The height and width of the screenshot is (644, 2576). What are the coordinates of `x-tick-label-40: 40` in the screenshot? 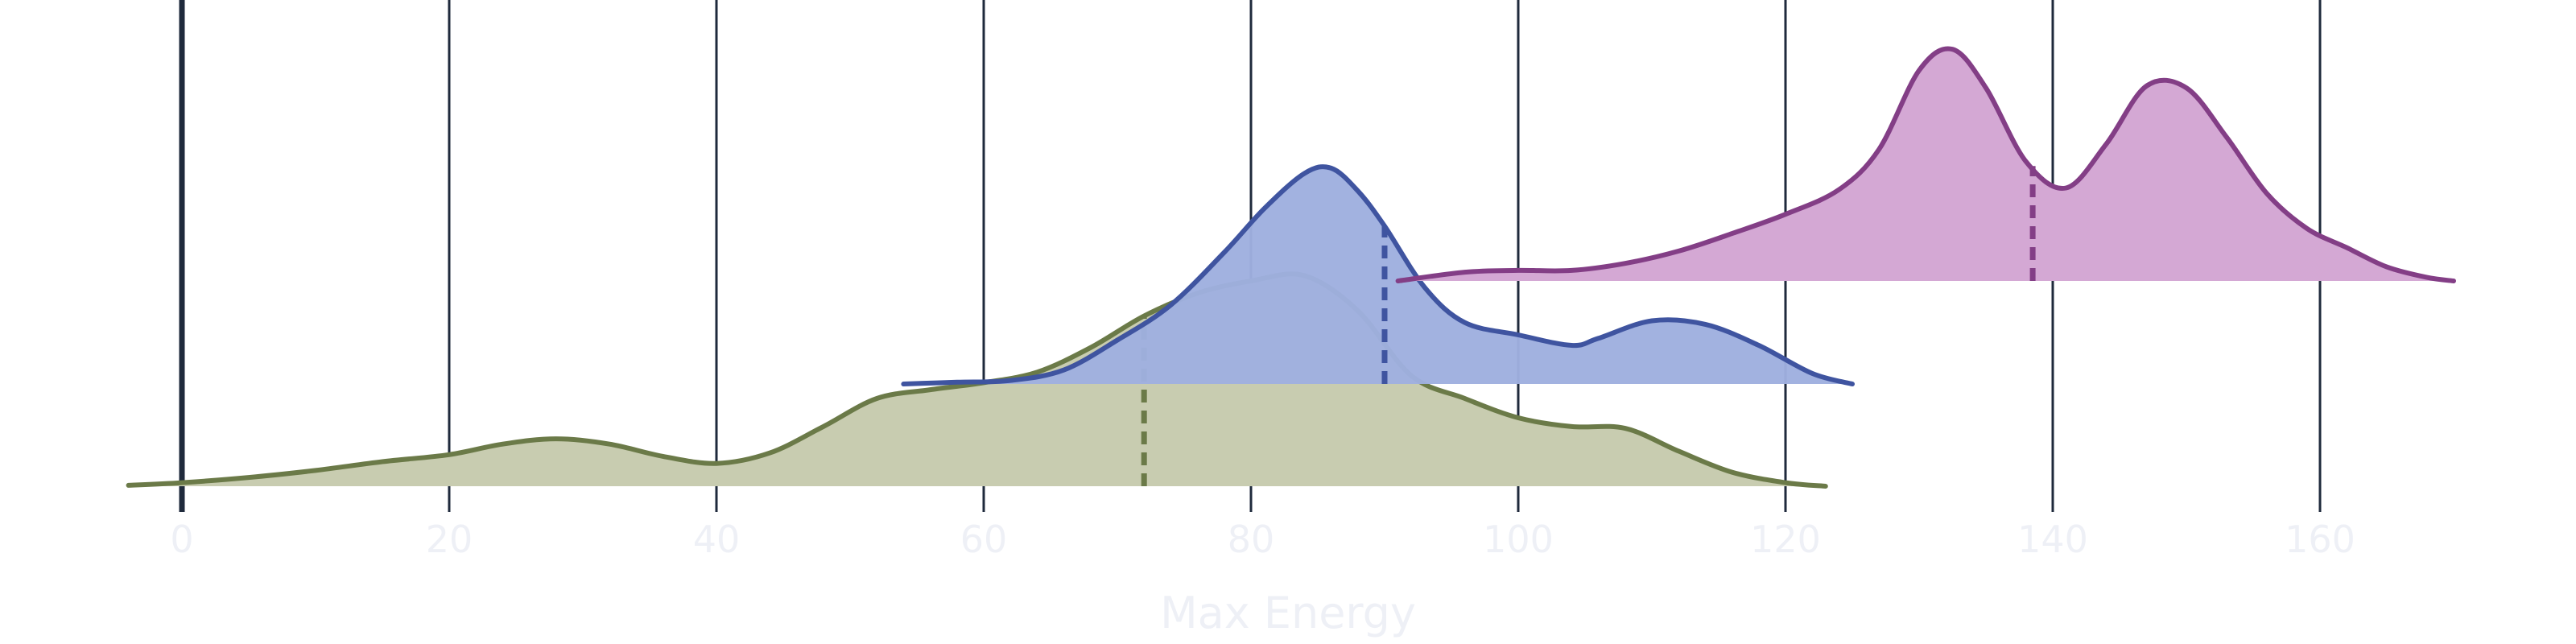 It's located at (717, 539).